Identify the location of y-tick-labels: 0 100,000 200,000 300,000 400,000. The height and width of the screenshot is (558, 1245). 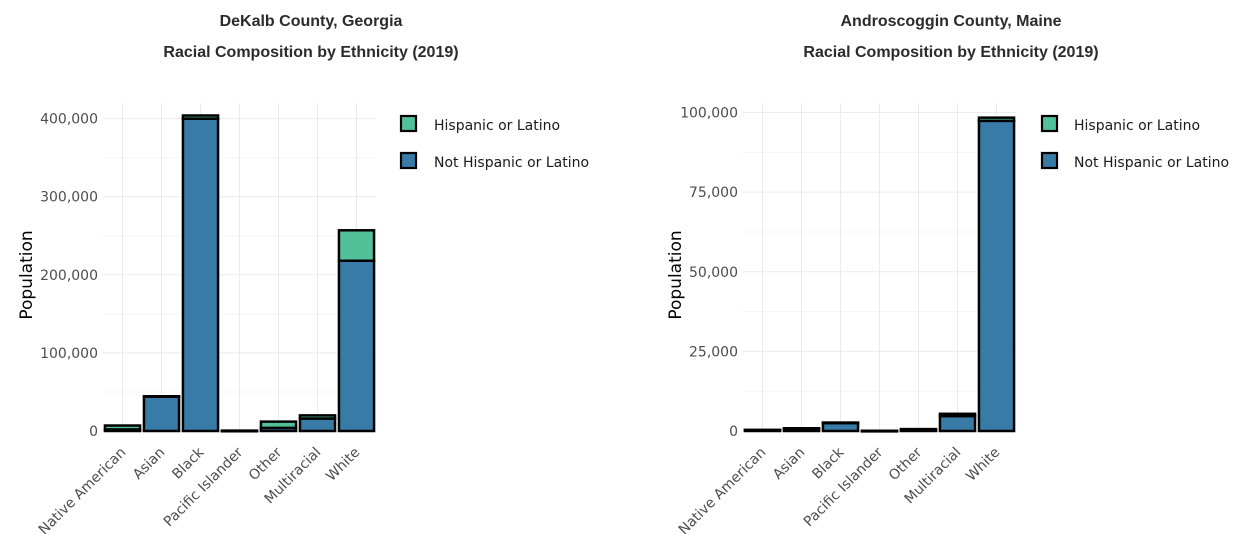
(69, 276).